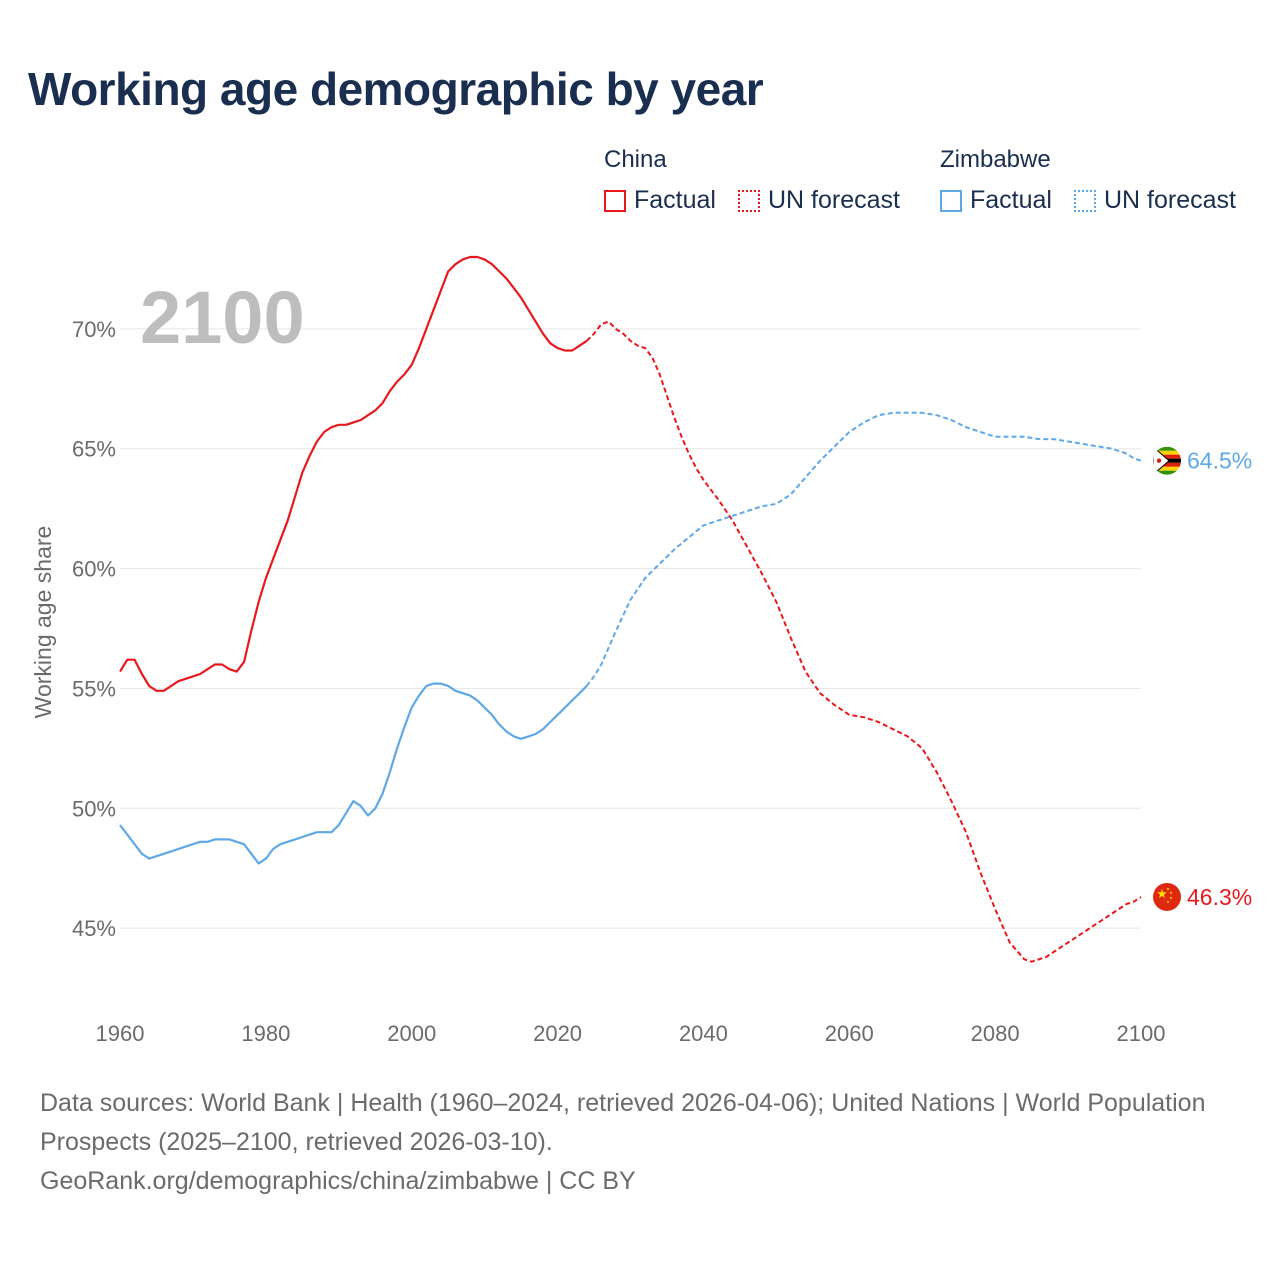 This screenshot has width=1280, height=1280. I want to click on legend-zimbabwe-factual: Factual, so click(996, 200).